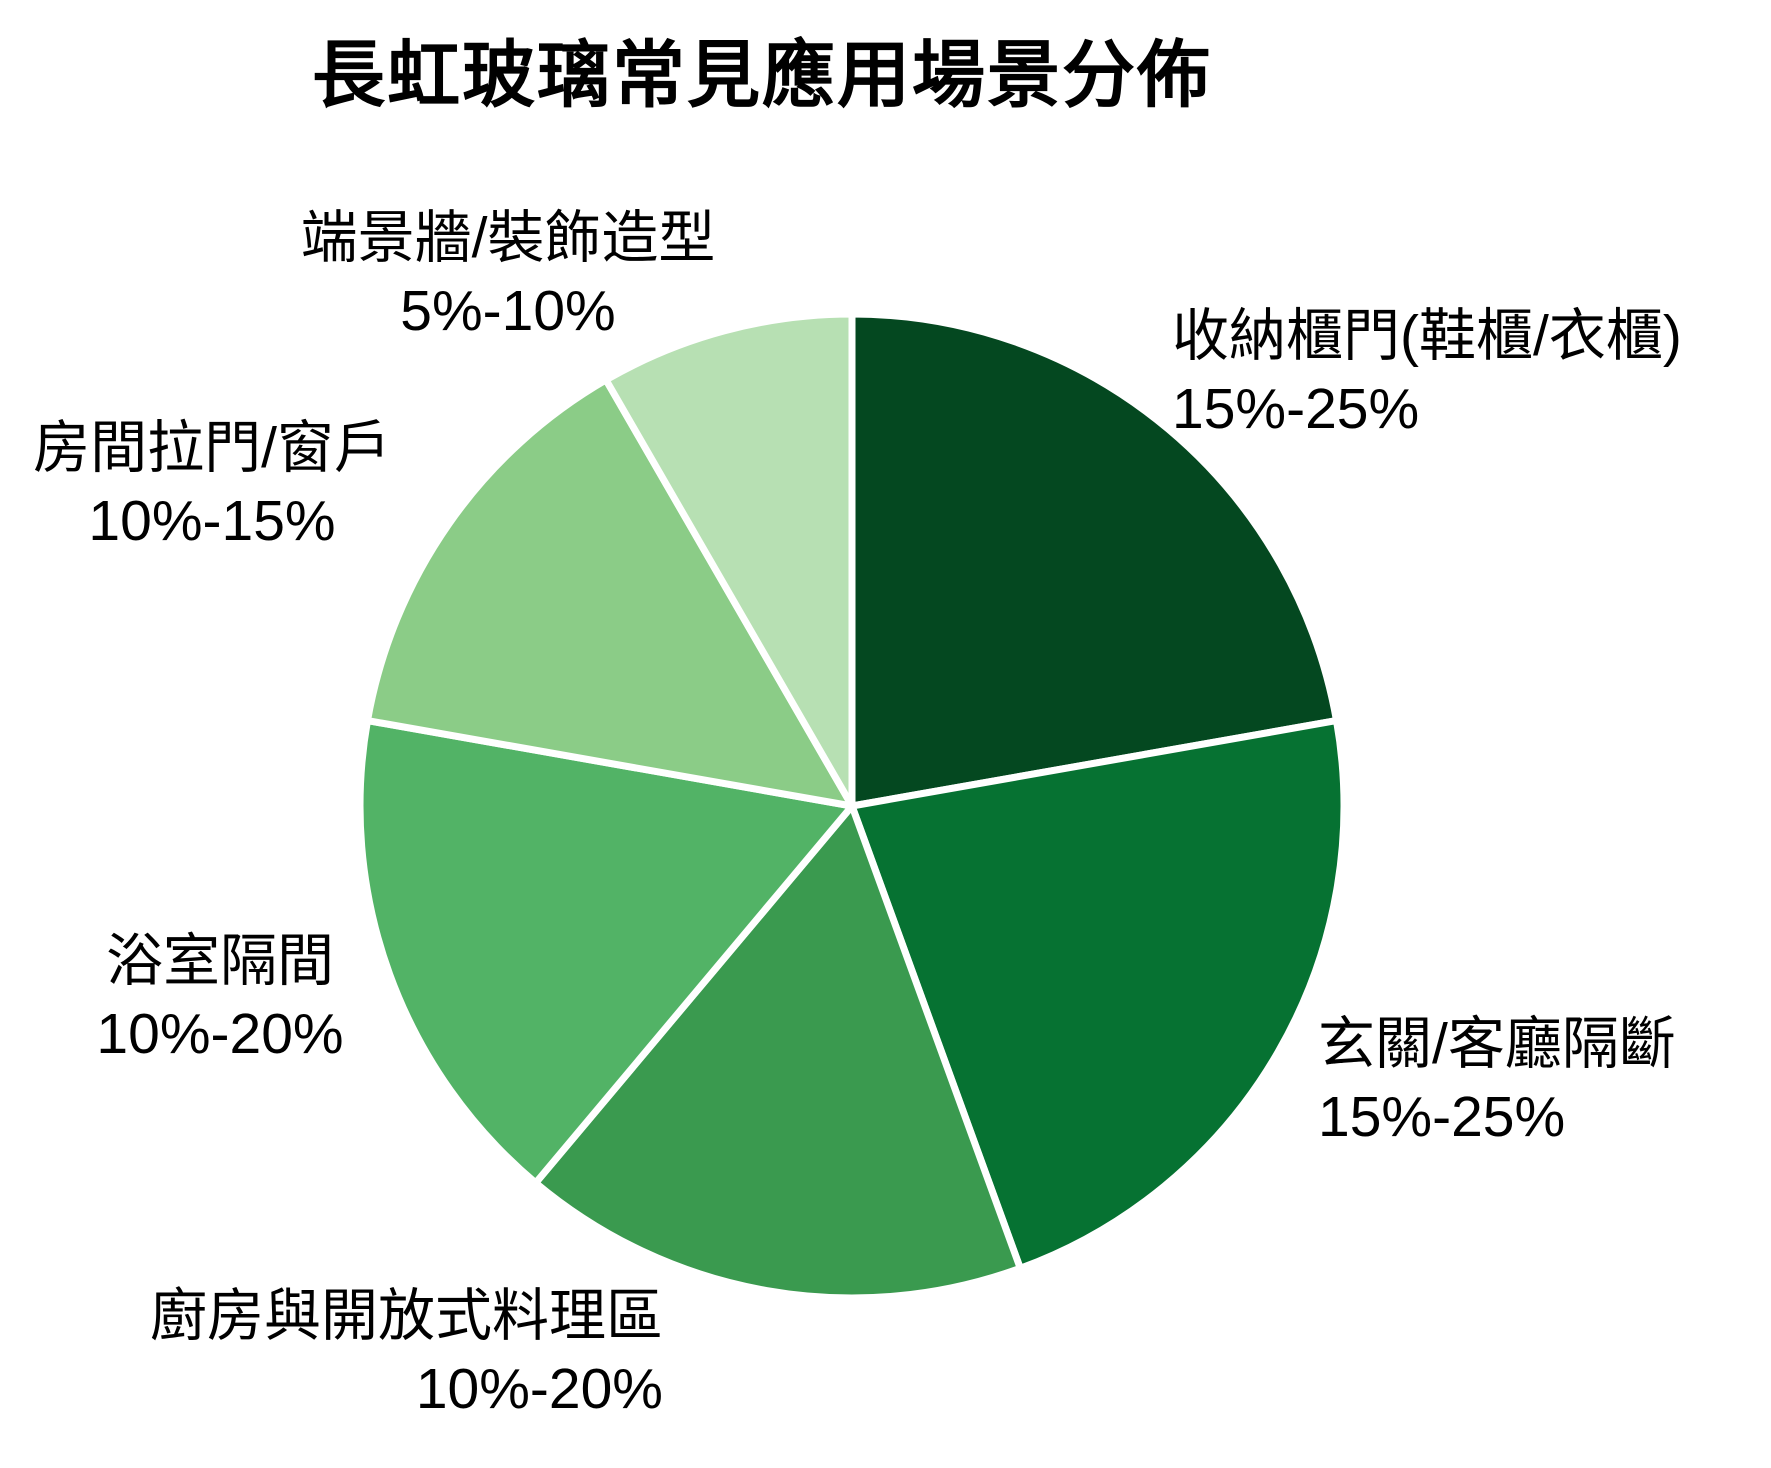  I want to click on slice-label-6: 端景牆/裝飾造型 5%-10%, so click(508, 275).